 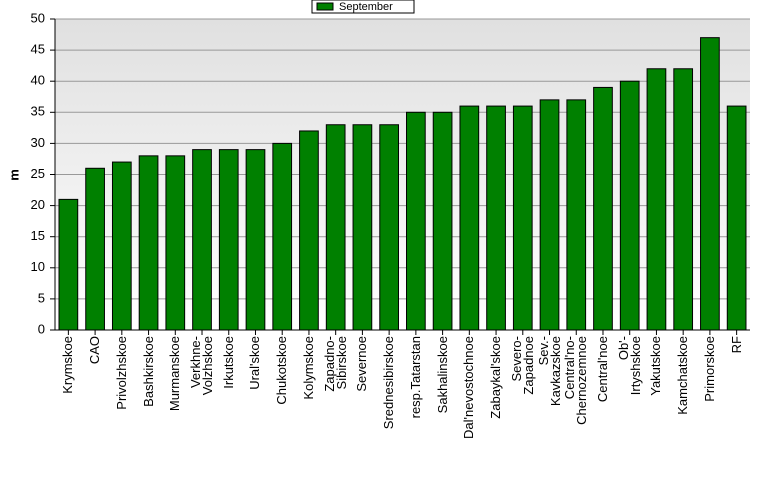 I want to click on x-tick-label: Ob'- Irtyshskoe, so click(x=629, y=366).